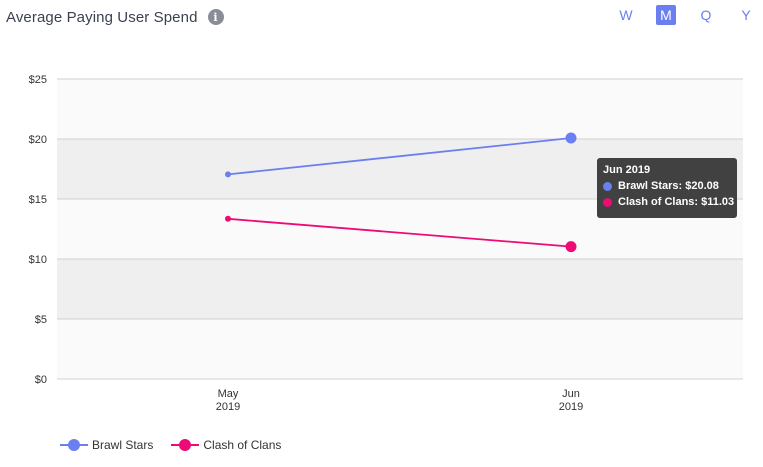  Describe the element at coordinates (626, 15) in the screenshot. I see `period-week-button: W` at that location.